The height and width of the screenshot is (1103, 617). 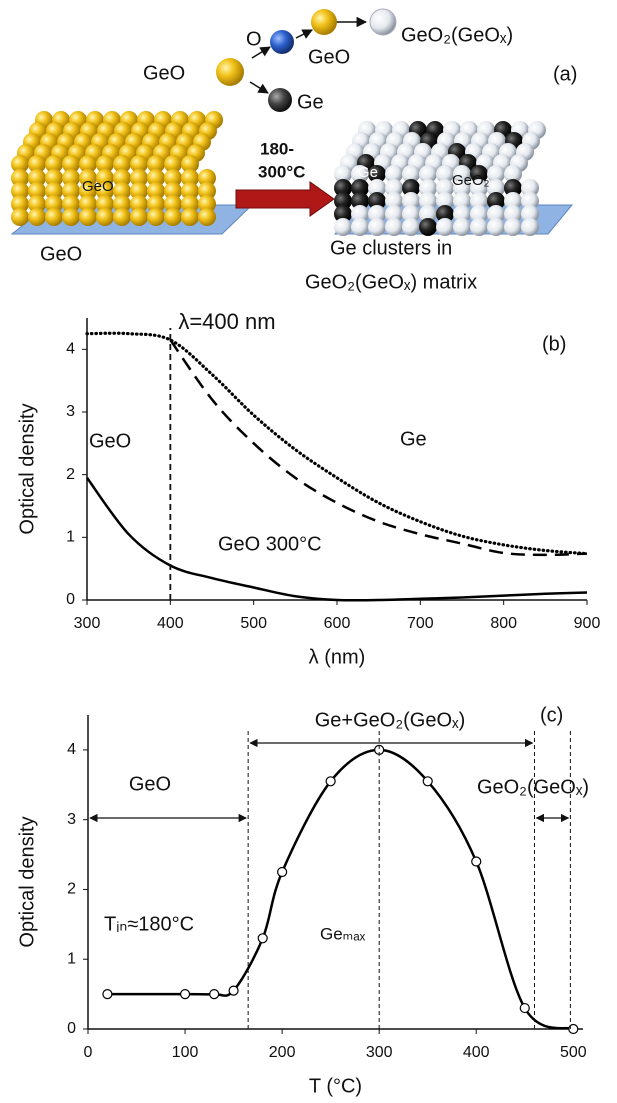 What do you see at coordinates (551, 715) in the screenshot?
I see `panel-label: (c)` at bounding box center [551, 715].